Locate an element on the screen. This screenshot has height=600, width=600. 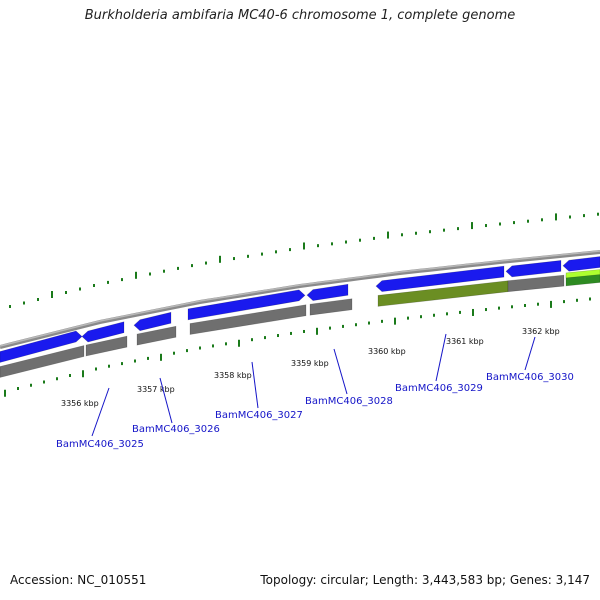
gene-label: BamMC406_3028 is located at coordinates (349, 401).